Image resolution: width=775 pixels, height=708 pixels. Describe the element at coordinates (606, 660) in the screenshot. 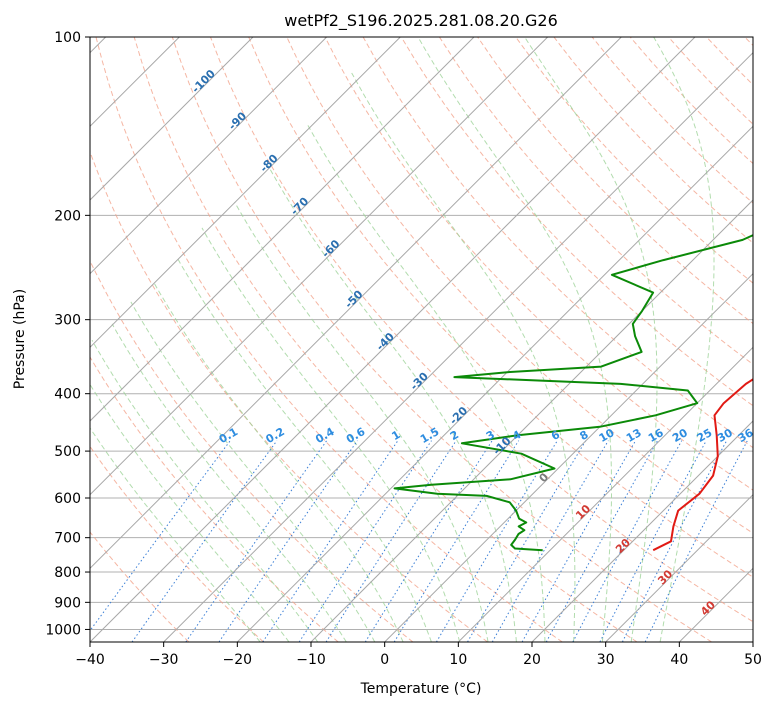

I see `x-tick-label: 30` at that location.